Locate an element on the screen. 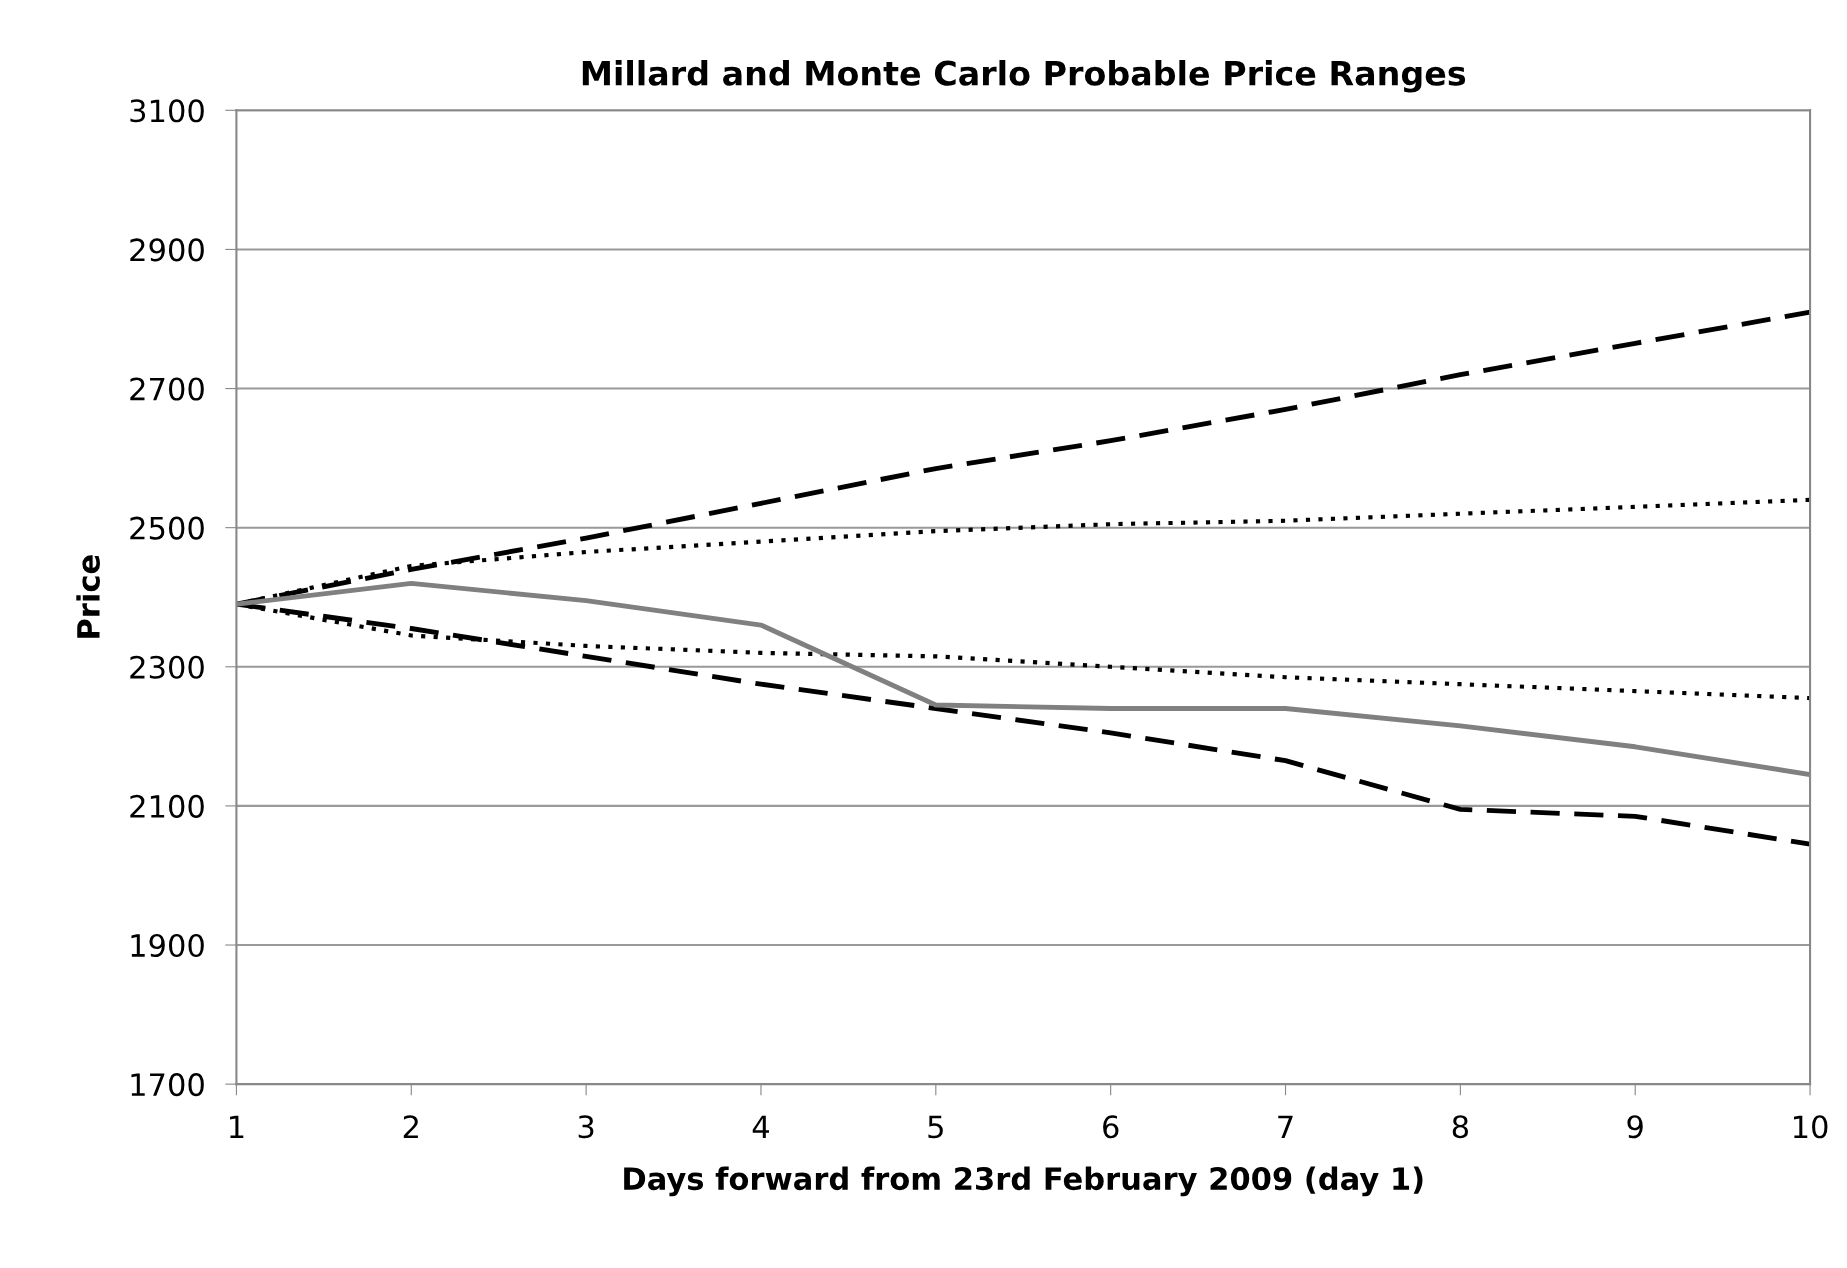 The height and width of the screenshot is (1268, 1847). chart-title: Millard and Monte Carlo Probable Price Ranges is located at coordinates (1024, 76).